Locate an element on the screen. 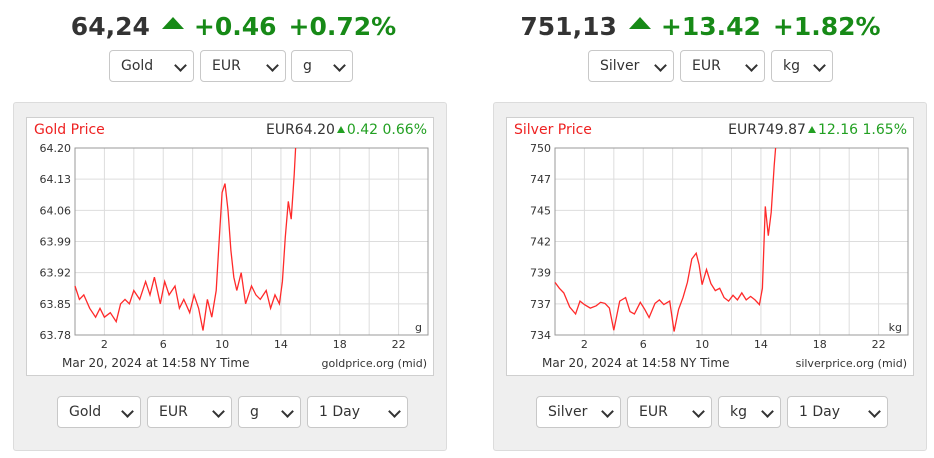 The width and height of the screenshot is (934, 458). silver-chart-quote: EUR749.87 12.16 1.65% is located at coordinates (817, 130).